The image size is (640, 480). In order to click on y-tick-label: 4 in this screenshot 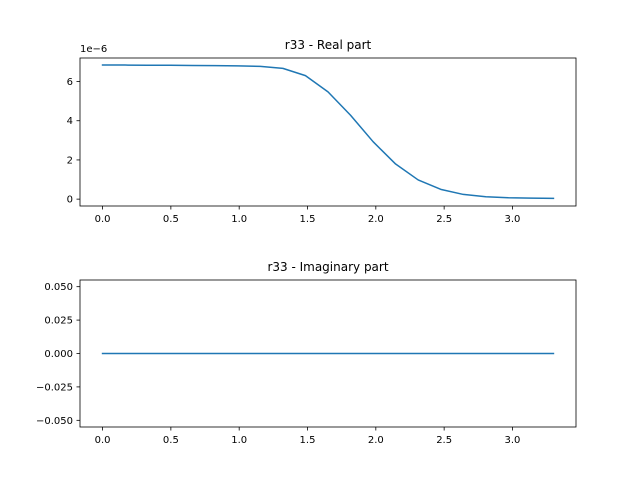, I will do `click(70, 121)`.